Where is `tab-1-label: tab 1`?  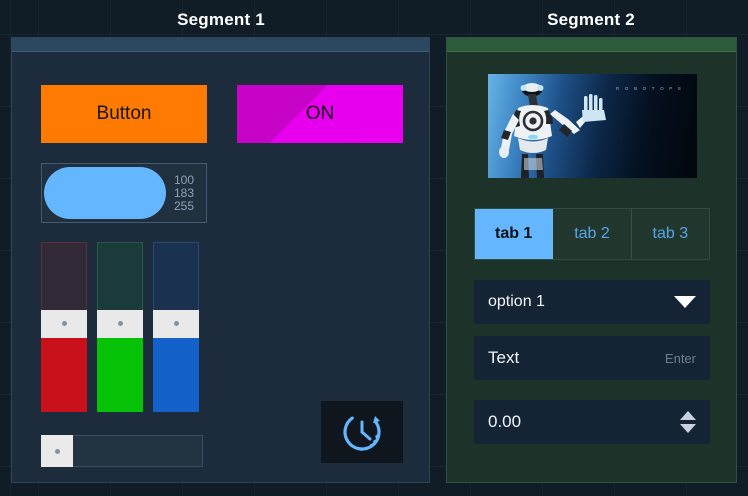
tab-1-label: tab 1 is located at coordinates (513, 233).